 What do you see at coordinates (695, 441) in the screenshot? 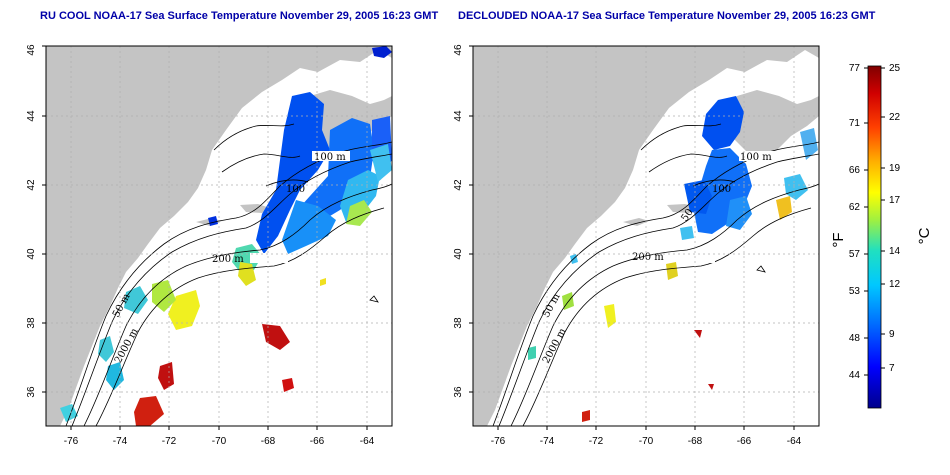
I see `right-x-tick: -68` at bounding box center [695, 441].